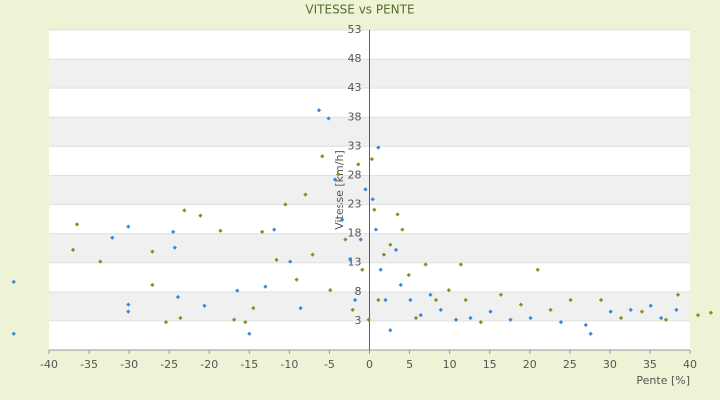 The image size is (720, 400). Describe the element at coordinates (209, 364) in the screenshot. I see `x-tick-label: -20` at that location.